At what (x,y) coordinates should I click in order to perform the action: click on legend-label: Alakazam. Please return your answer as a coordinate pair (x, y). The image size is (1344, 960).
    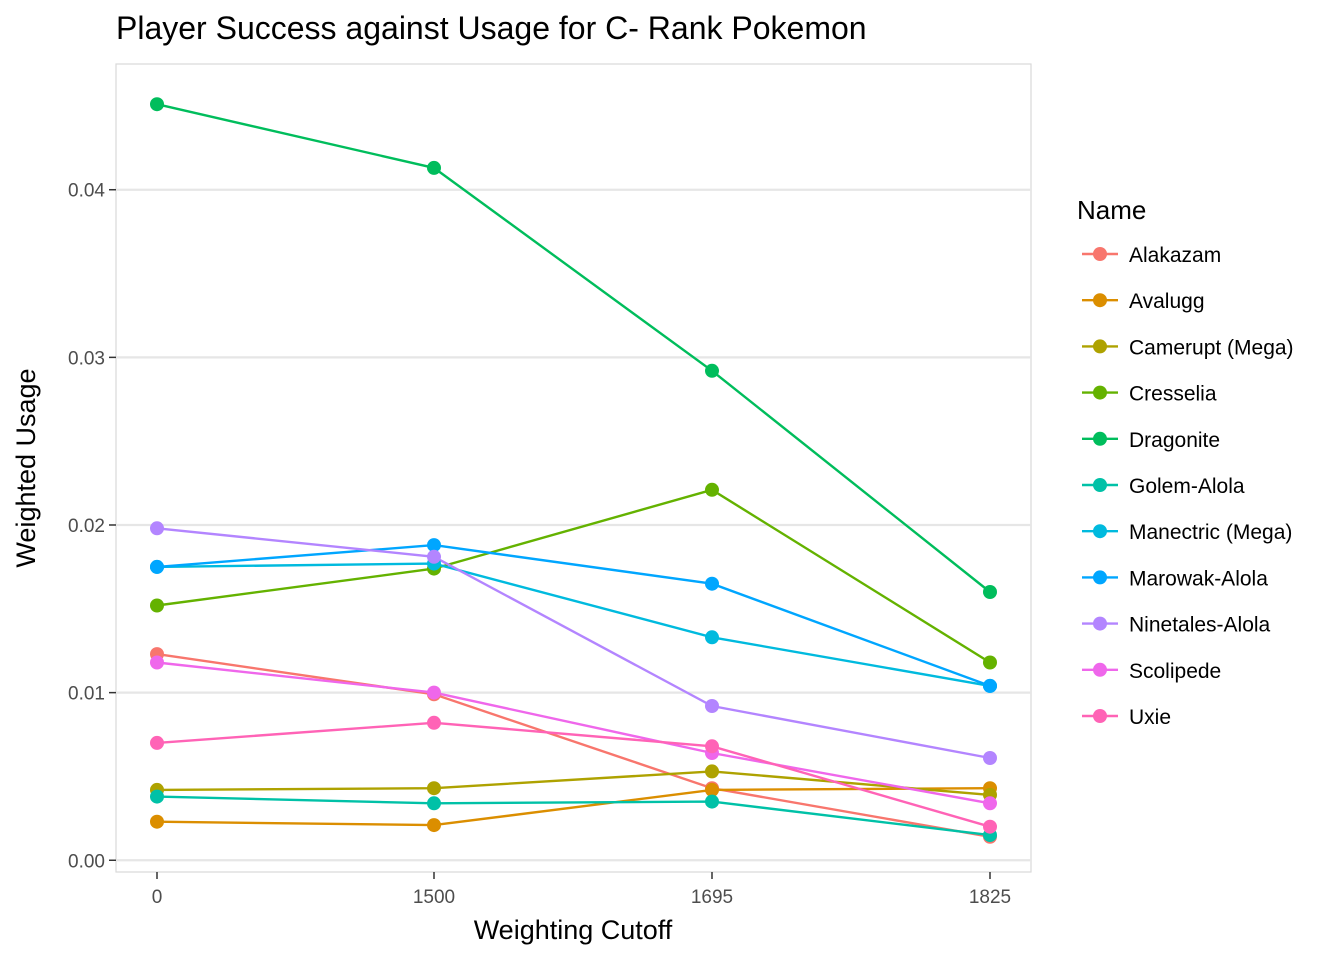
    Looking at the image, I should click on (1175, 255).